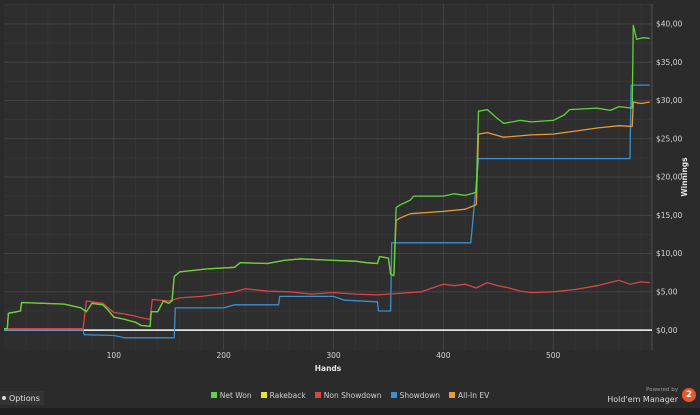  I want to click on x-tick-label: 400, so click(443, 355).